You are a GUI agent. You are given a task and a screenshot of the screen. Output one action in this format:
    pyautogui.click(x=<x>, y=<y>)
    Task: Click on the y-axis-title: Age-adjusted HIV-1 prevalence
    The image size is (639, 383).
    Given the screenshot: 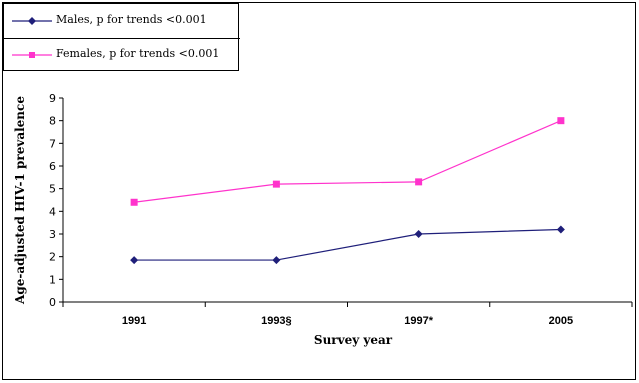 What is the action you would take?
    pyautogui.click(x=20, y=200)
    